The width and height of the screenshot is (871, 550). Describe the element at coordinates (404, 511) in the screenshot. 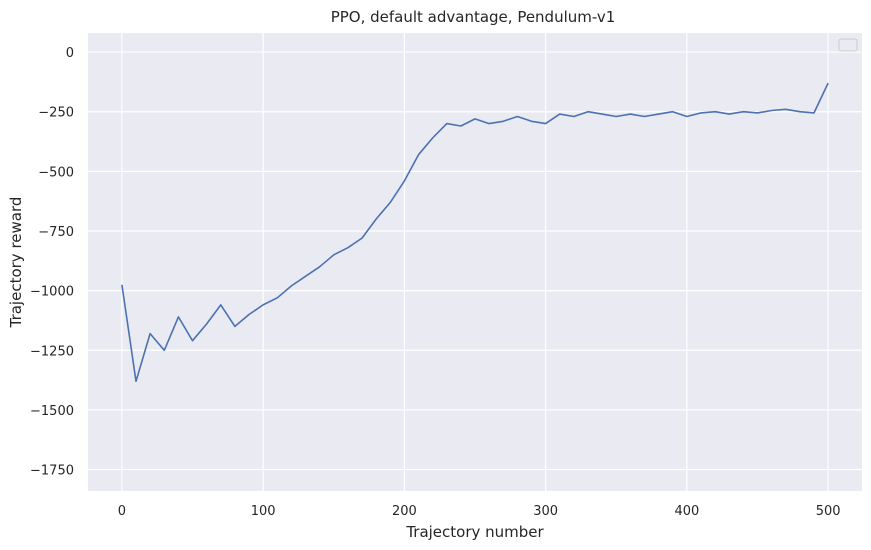

I see `x-tick-label: 200` at that location.